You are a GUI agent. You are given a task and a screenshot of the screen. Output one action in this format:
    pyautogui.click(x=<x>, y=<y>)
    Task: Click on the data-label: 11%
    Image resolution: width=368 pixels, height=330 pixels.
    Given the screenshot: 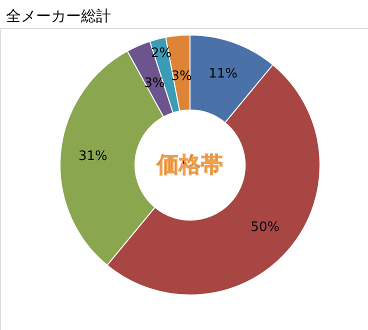 What is the action you would take?
    pyautogui.click(x=223, y=74)
    